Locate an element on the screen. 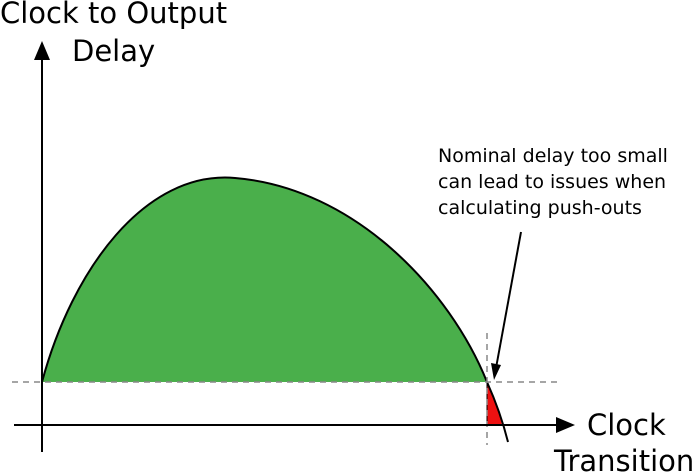  x-axis-label-line2: Transition is located at coordinates (623, 459).